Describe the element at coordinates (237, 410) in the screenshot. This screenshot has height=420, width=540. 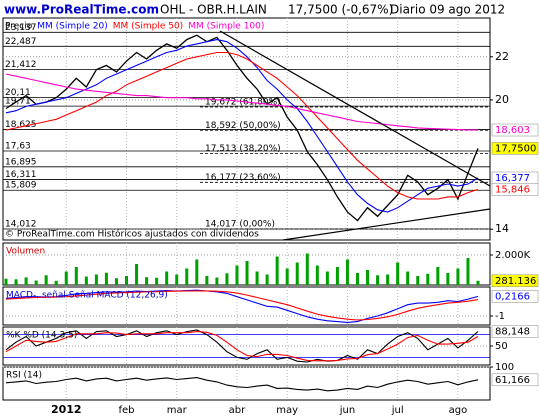
I see `x-tick-label: abr` at that location.